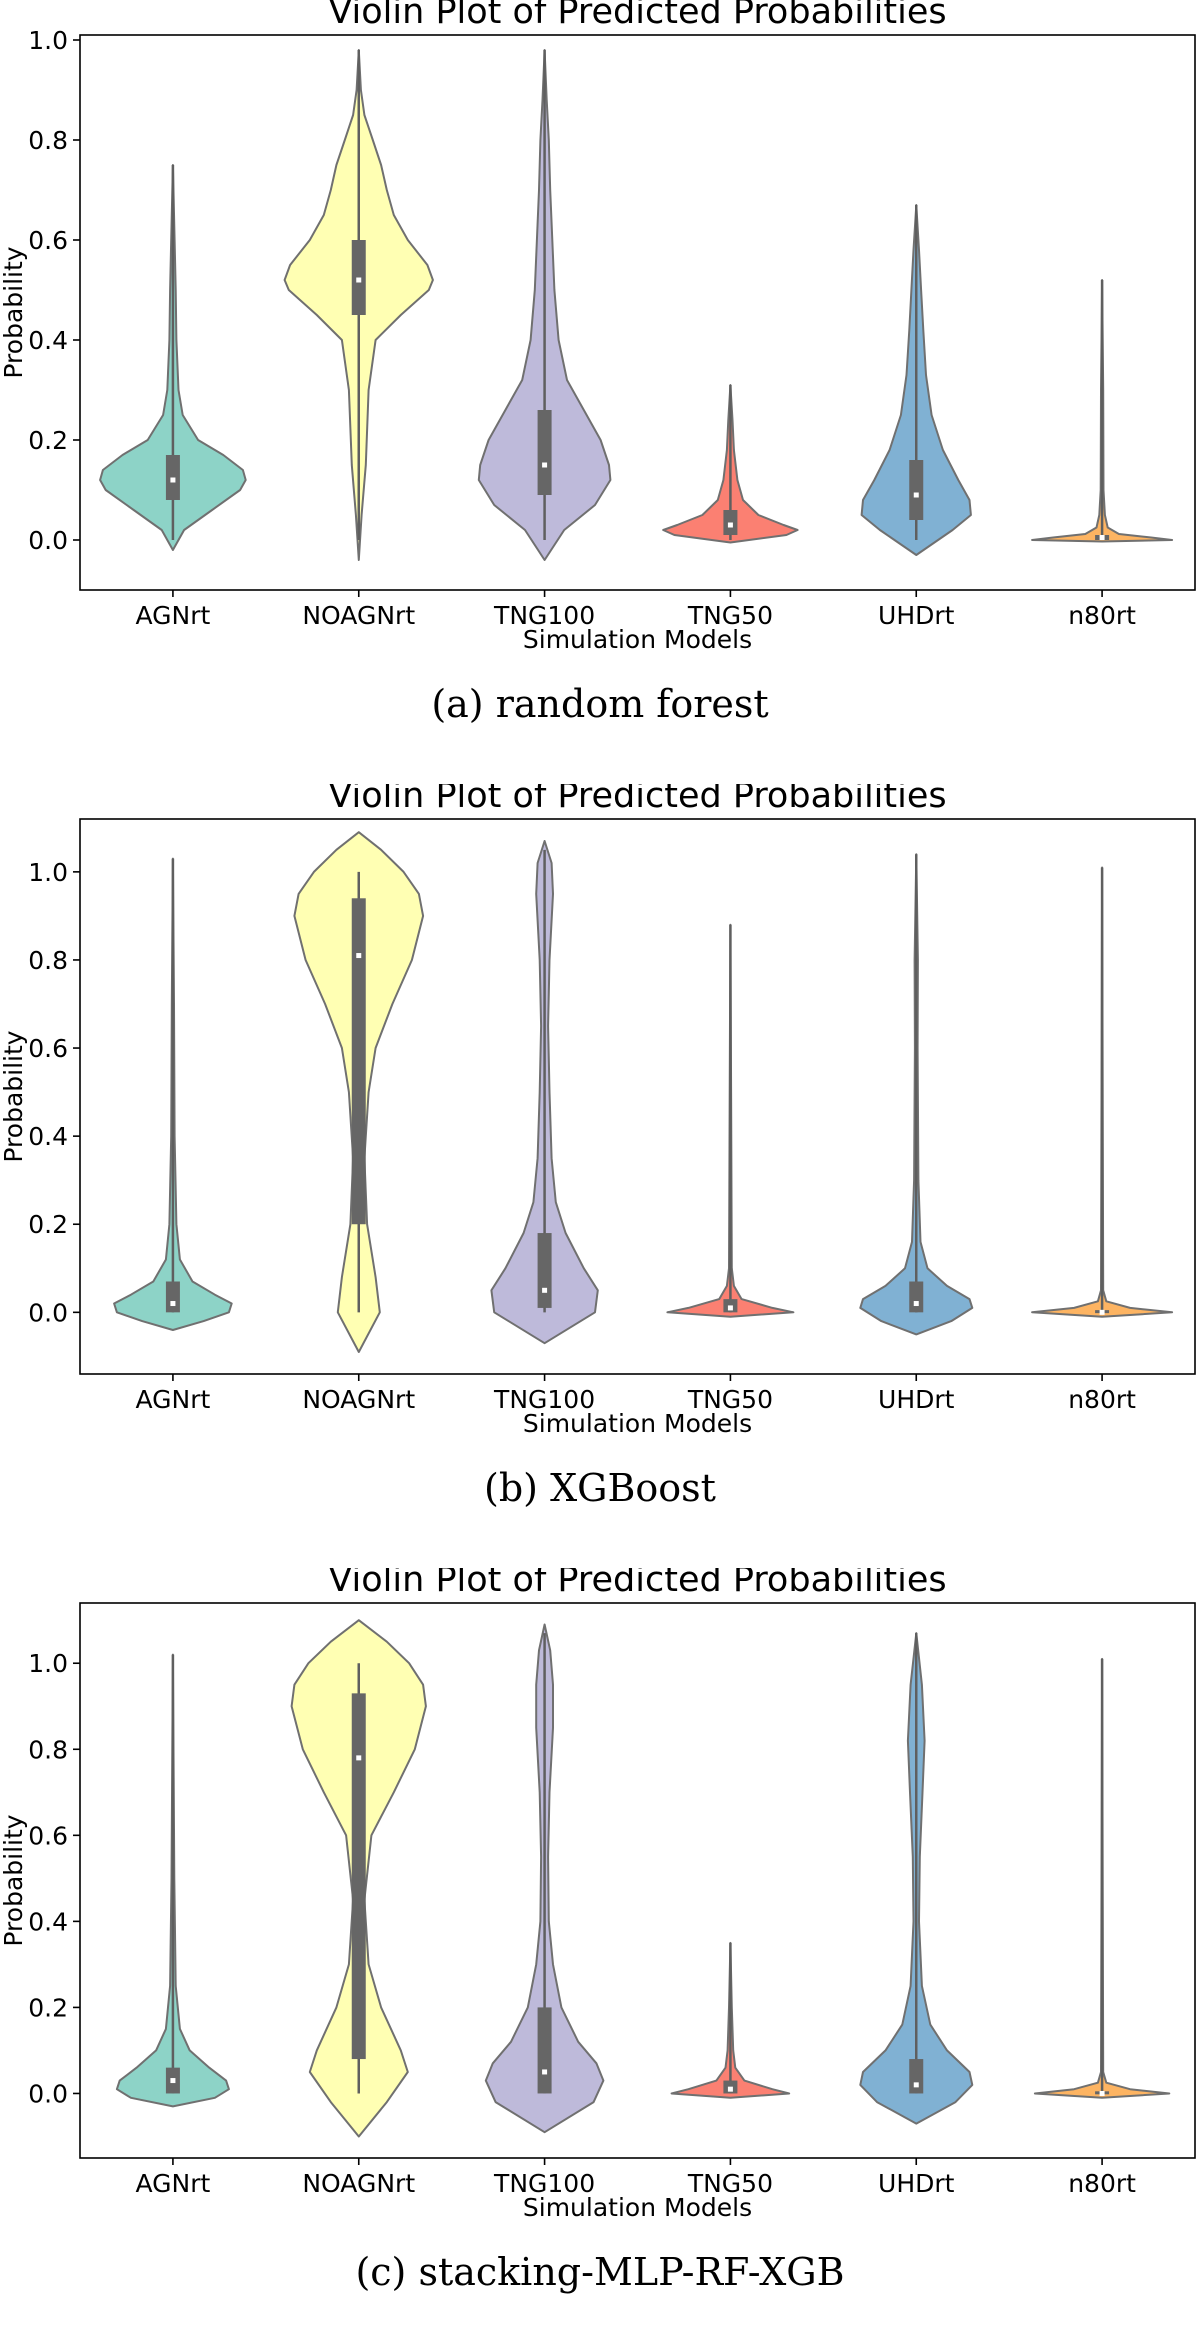  Describe the element at coordinates (600, 1488) in the screenshot. I see `figure-caption: (b) XGBoost` at that location.